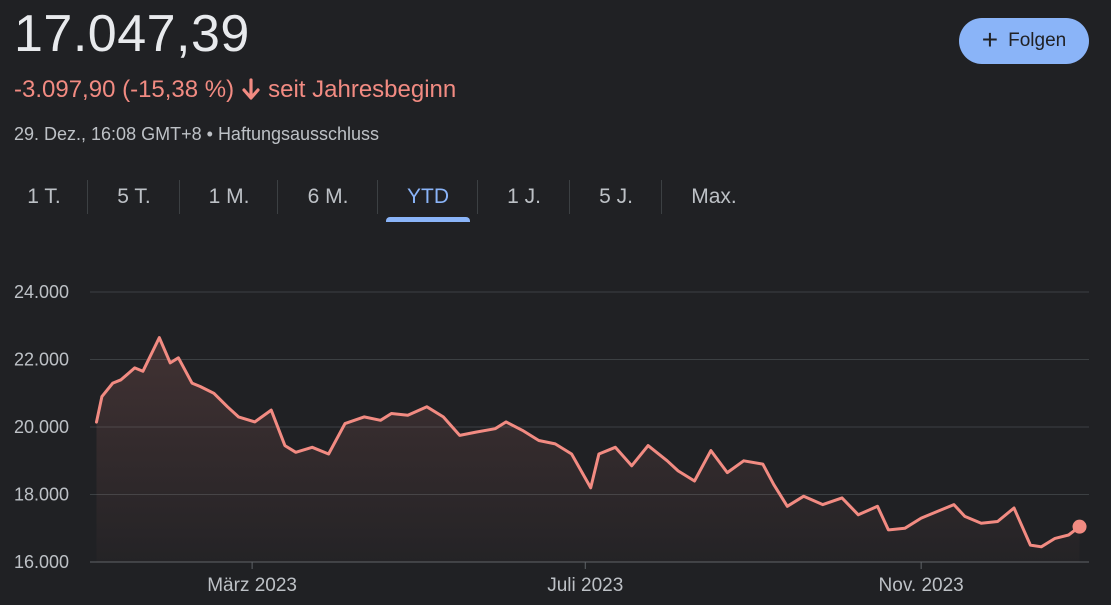  I want to click on tab-label: 1 M., so click(229, 196).